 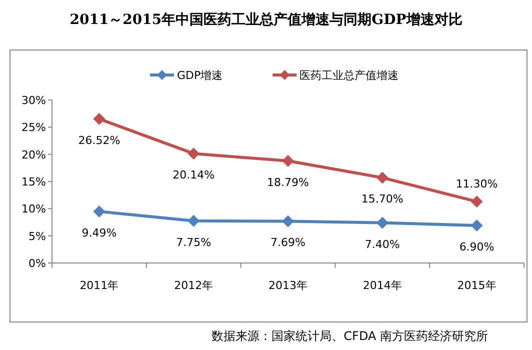 I want to click on data-label: 6.90%, so click(x=476, y=247).